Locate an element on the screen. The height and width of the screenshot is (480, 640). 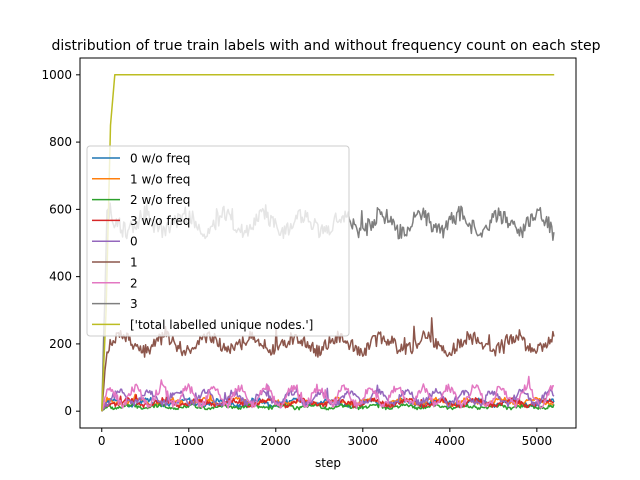
x-axis-label: step is located at coordinates (328, 463).